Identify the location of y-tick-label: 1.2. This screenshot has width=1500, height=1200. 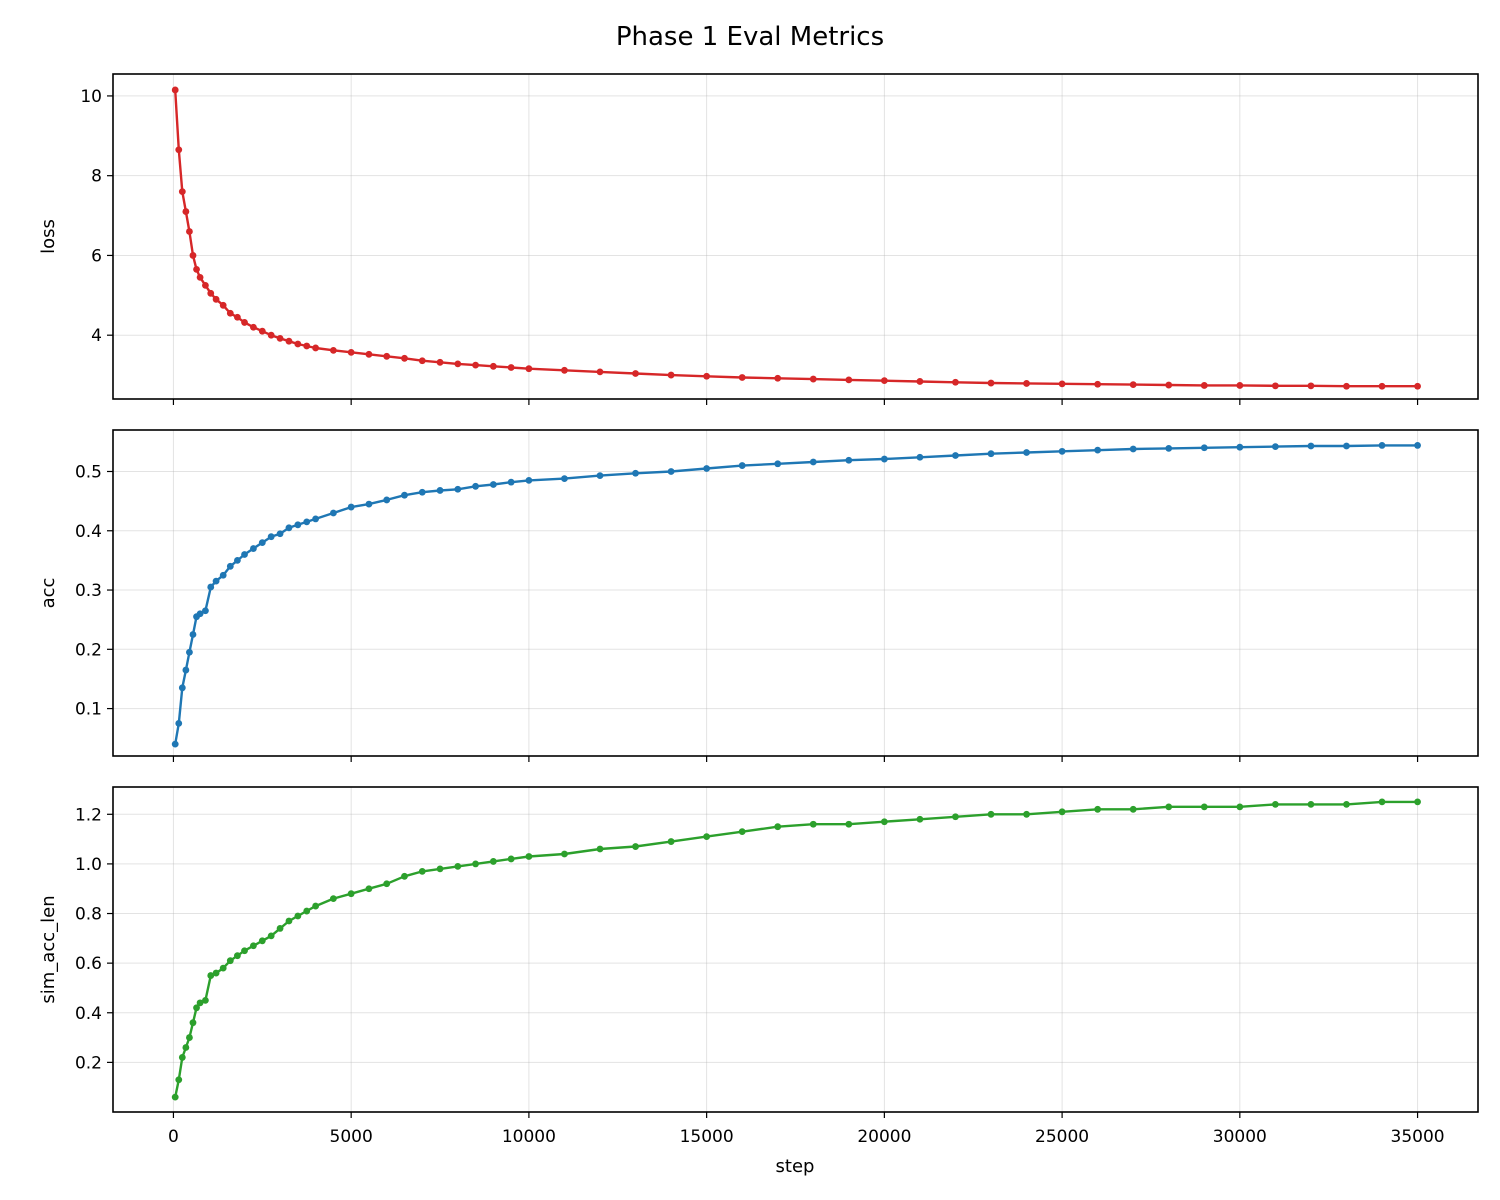
(88, 815).